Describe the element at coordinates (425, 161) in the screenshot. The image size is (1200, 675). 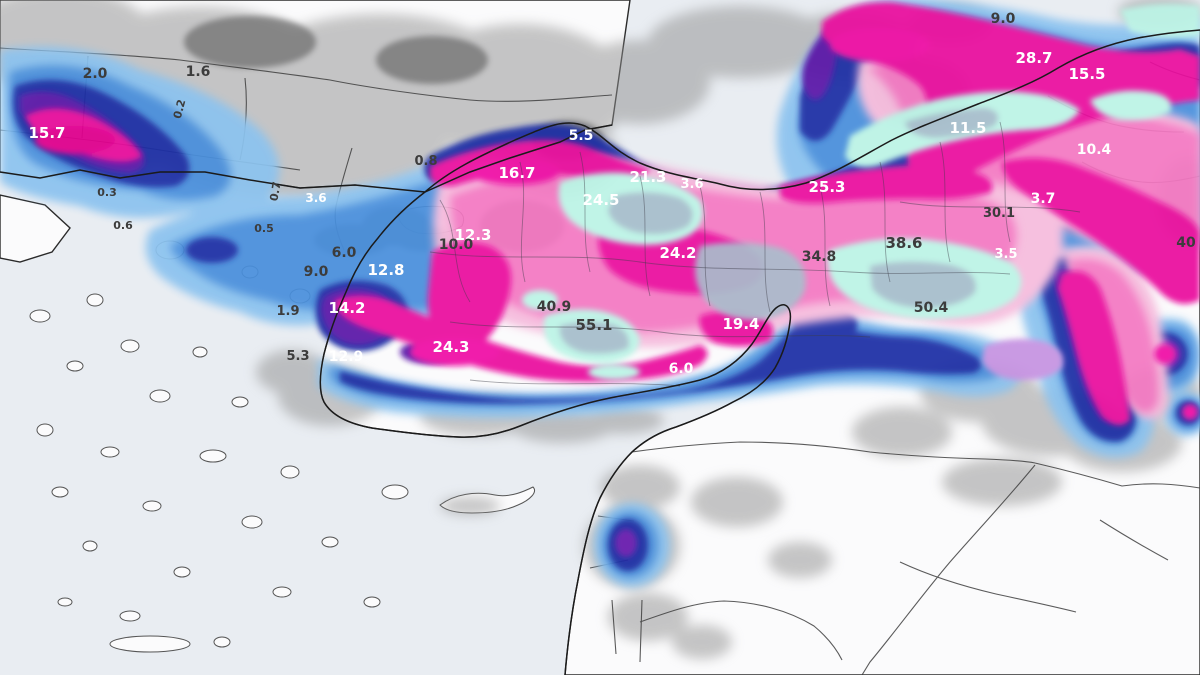
I see `value-label: 0.8` at that location.